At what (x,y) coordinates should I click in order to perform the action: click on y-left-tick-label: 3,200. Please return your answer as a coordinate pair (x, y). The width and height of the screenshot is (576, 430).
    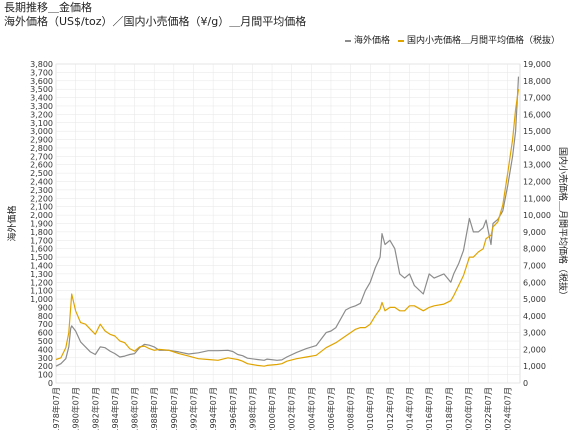
    Looking at the image, I should click on (41, 114).